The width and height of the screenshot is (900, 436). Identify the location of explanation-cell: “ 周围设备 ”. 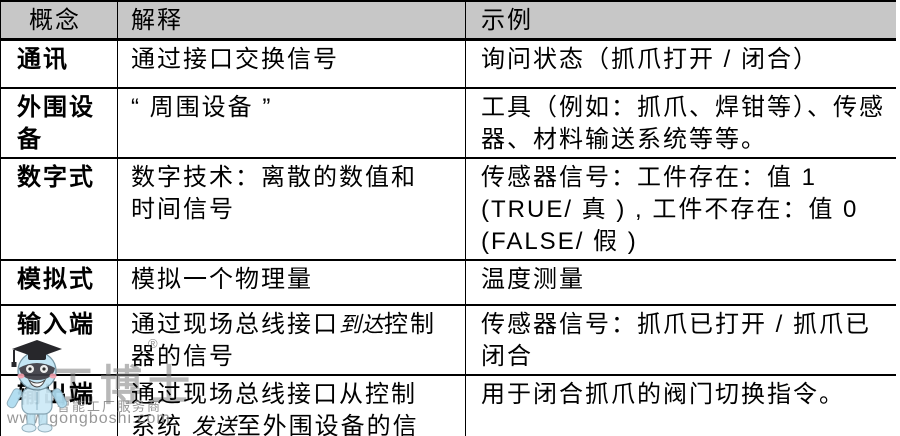
(291, 123).